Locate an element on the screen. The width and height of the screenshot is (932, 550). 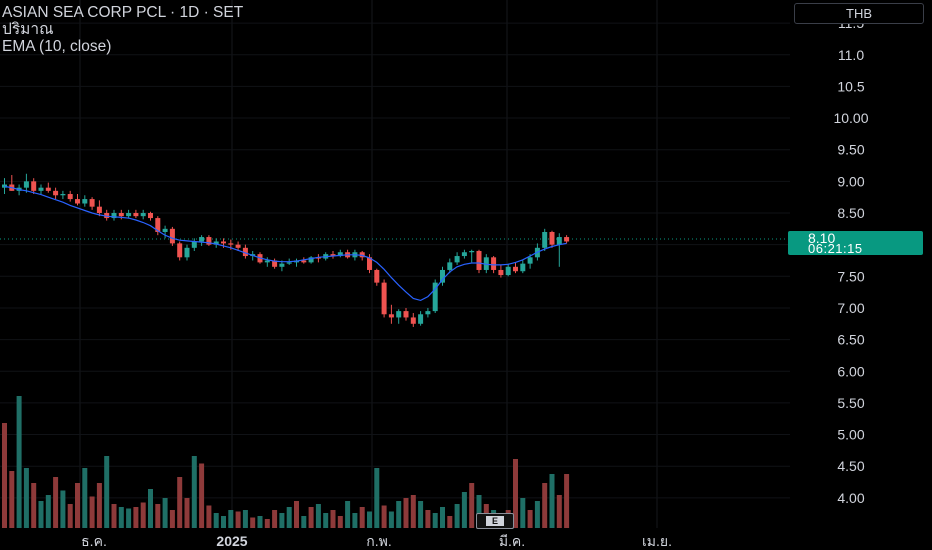
time-tick-label: ธ.ค. is located at coordinates (94, 541).